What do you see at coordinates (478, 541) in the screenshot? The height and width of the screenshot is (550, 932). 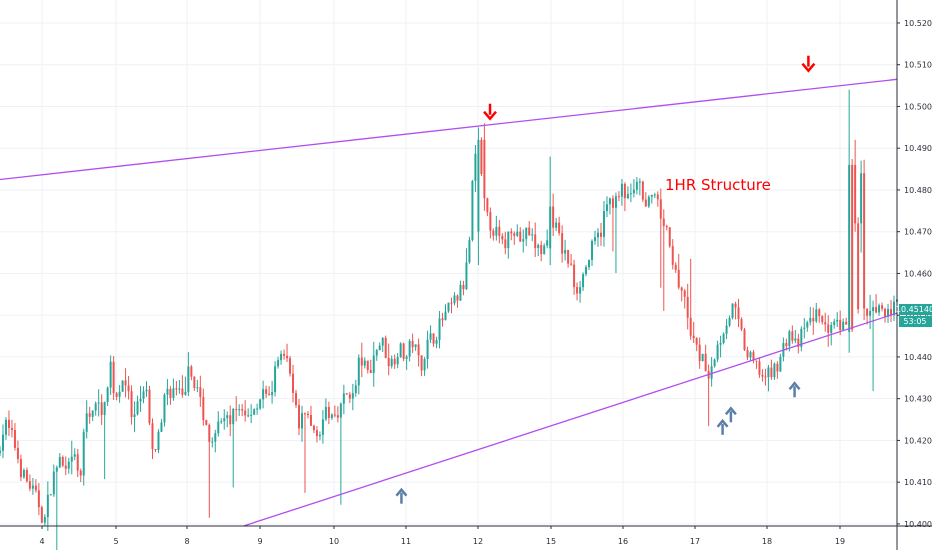 I see `x-tick-label: 12` at bounding box center [478, 541].